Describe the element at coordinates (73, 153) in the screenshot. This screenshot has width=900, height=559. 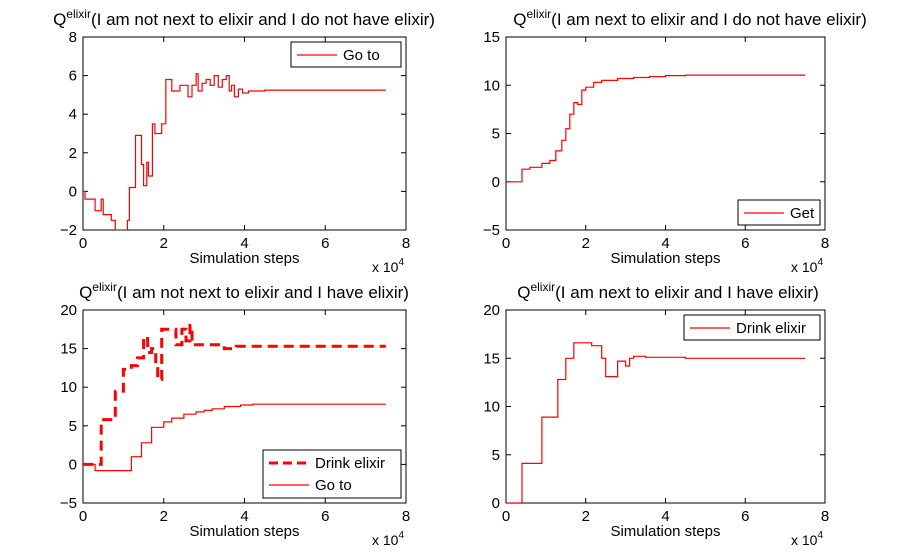
I see `y-tick-label: 2` at that location.